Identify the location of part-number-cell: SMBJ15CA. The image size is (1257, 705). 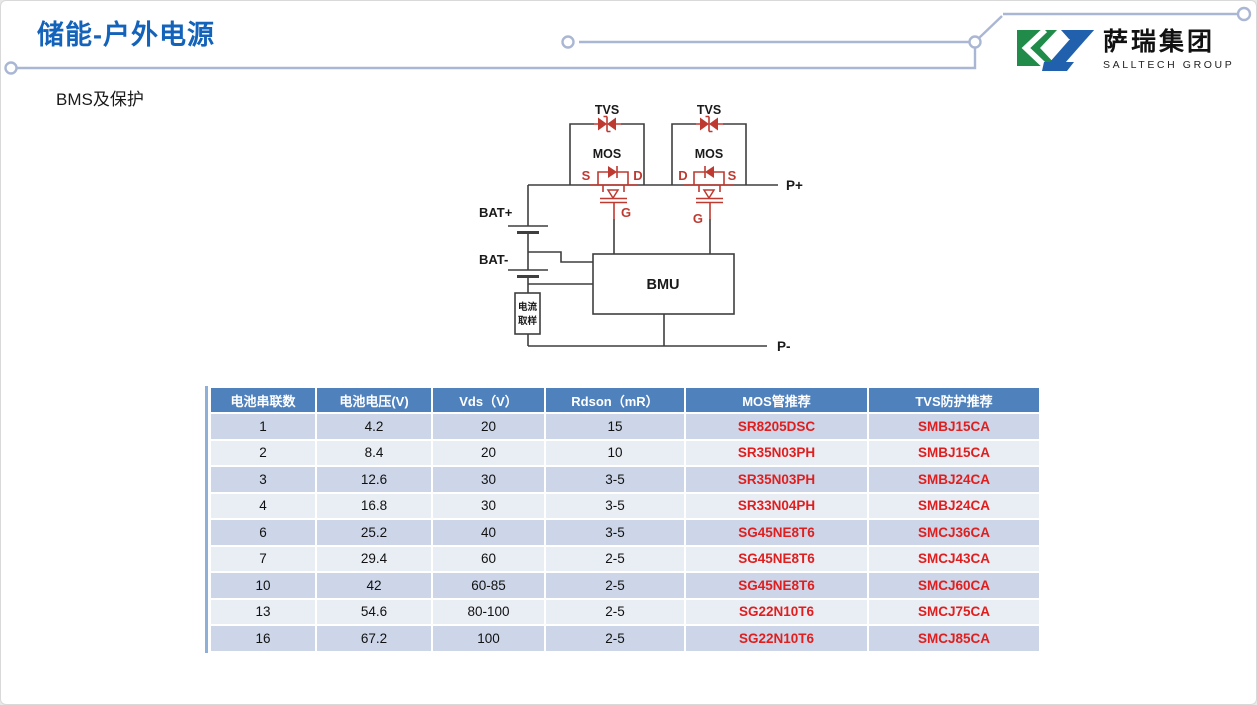
(954, 452).